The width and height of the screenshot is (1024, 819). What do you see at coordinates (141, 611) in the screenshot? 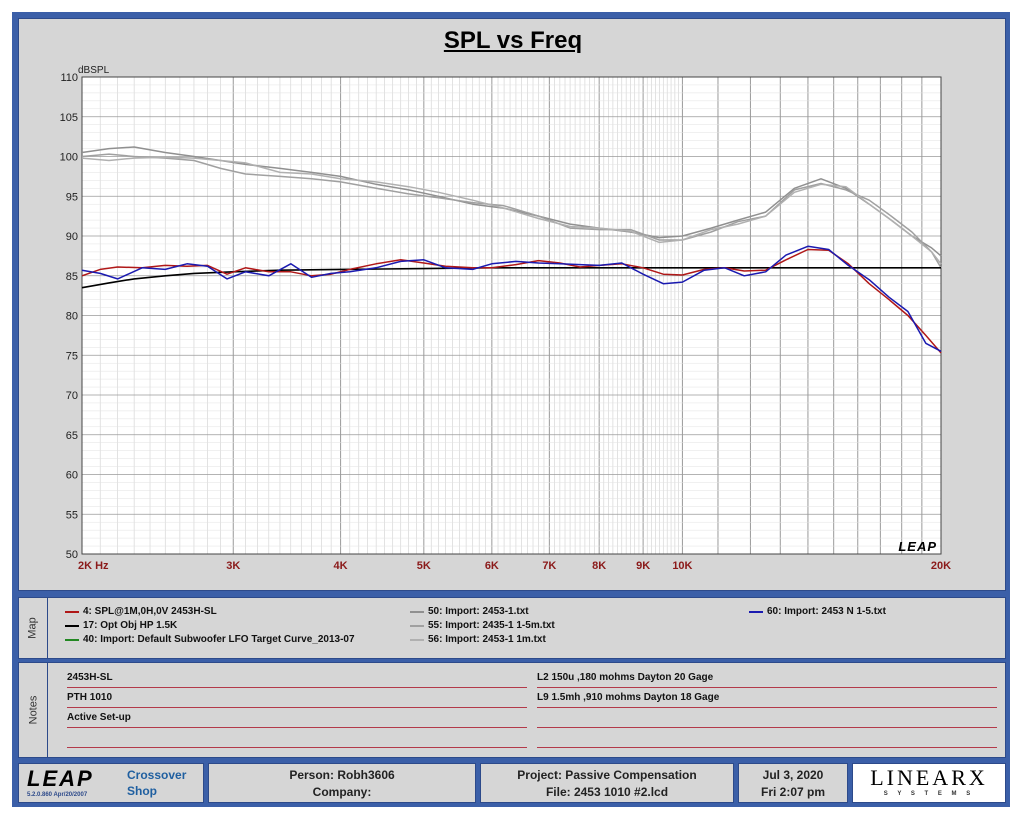
I see `legend-item: 4: SPL@1M,0H,0V 2453H-SL` at bounding box center [141, 611].